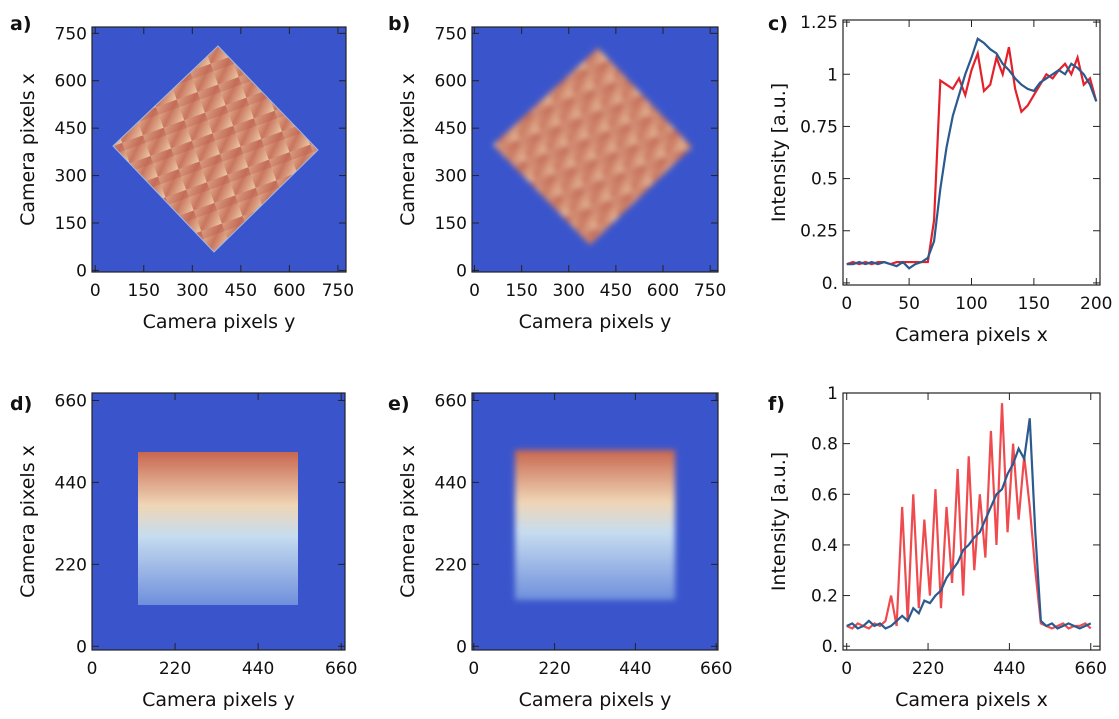 The height and width of the screenshot is (719, 1119). I want to click on panel-label: c), so click(778, 24).